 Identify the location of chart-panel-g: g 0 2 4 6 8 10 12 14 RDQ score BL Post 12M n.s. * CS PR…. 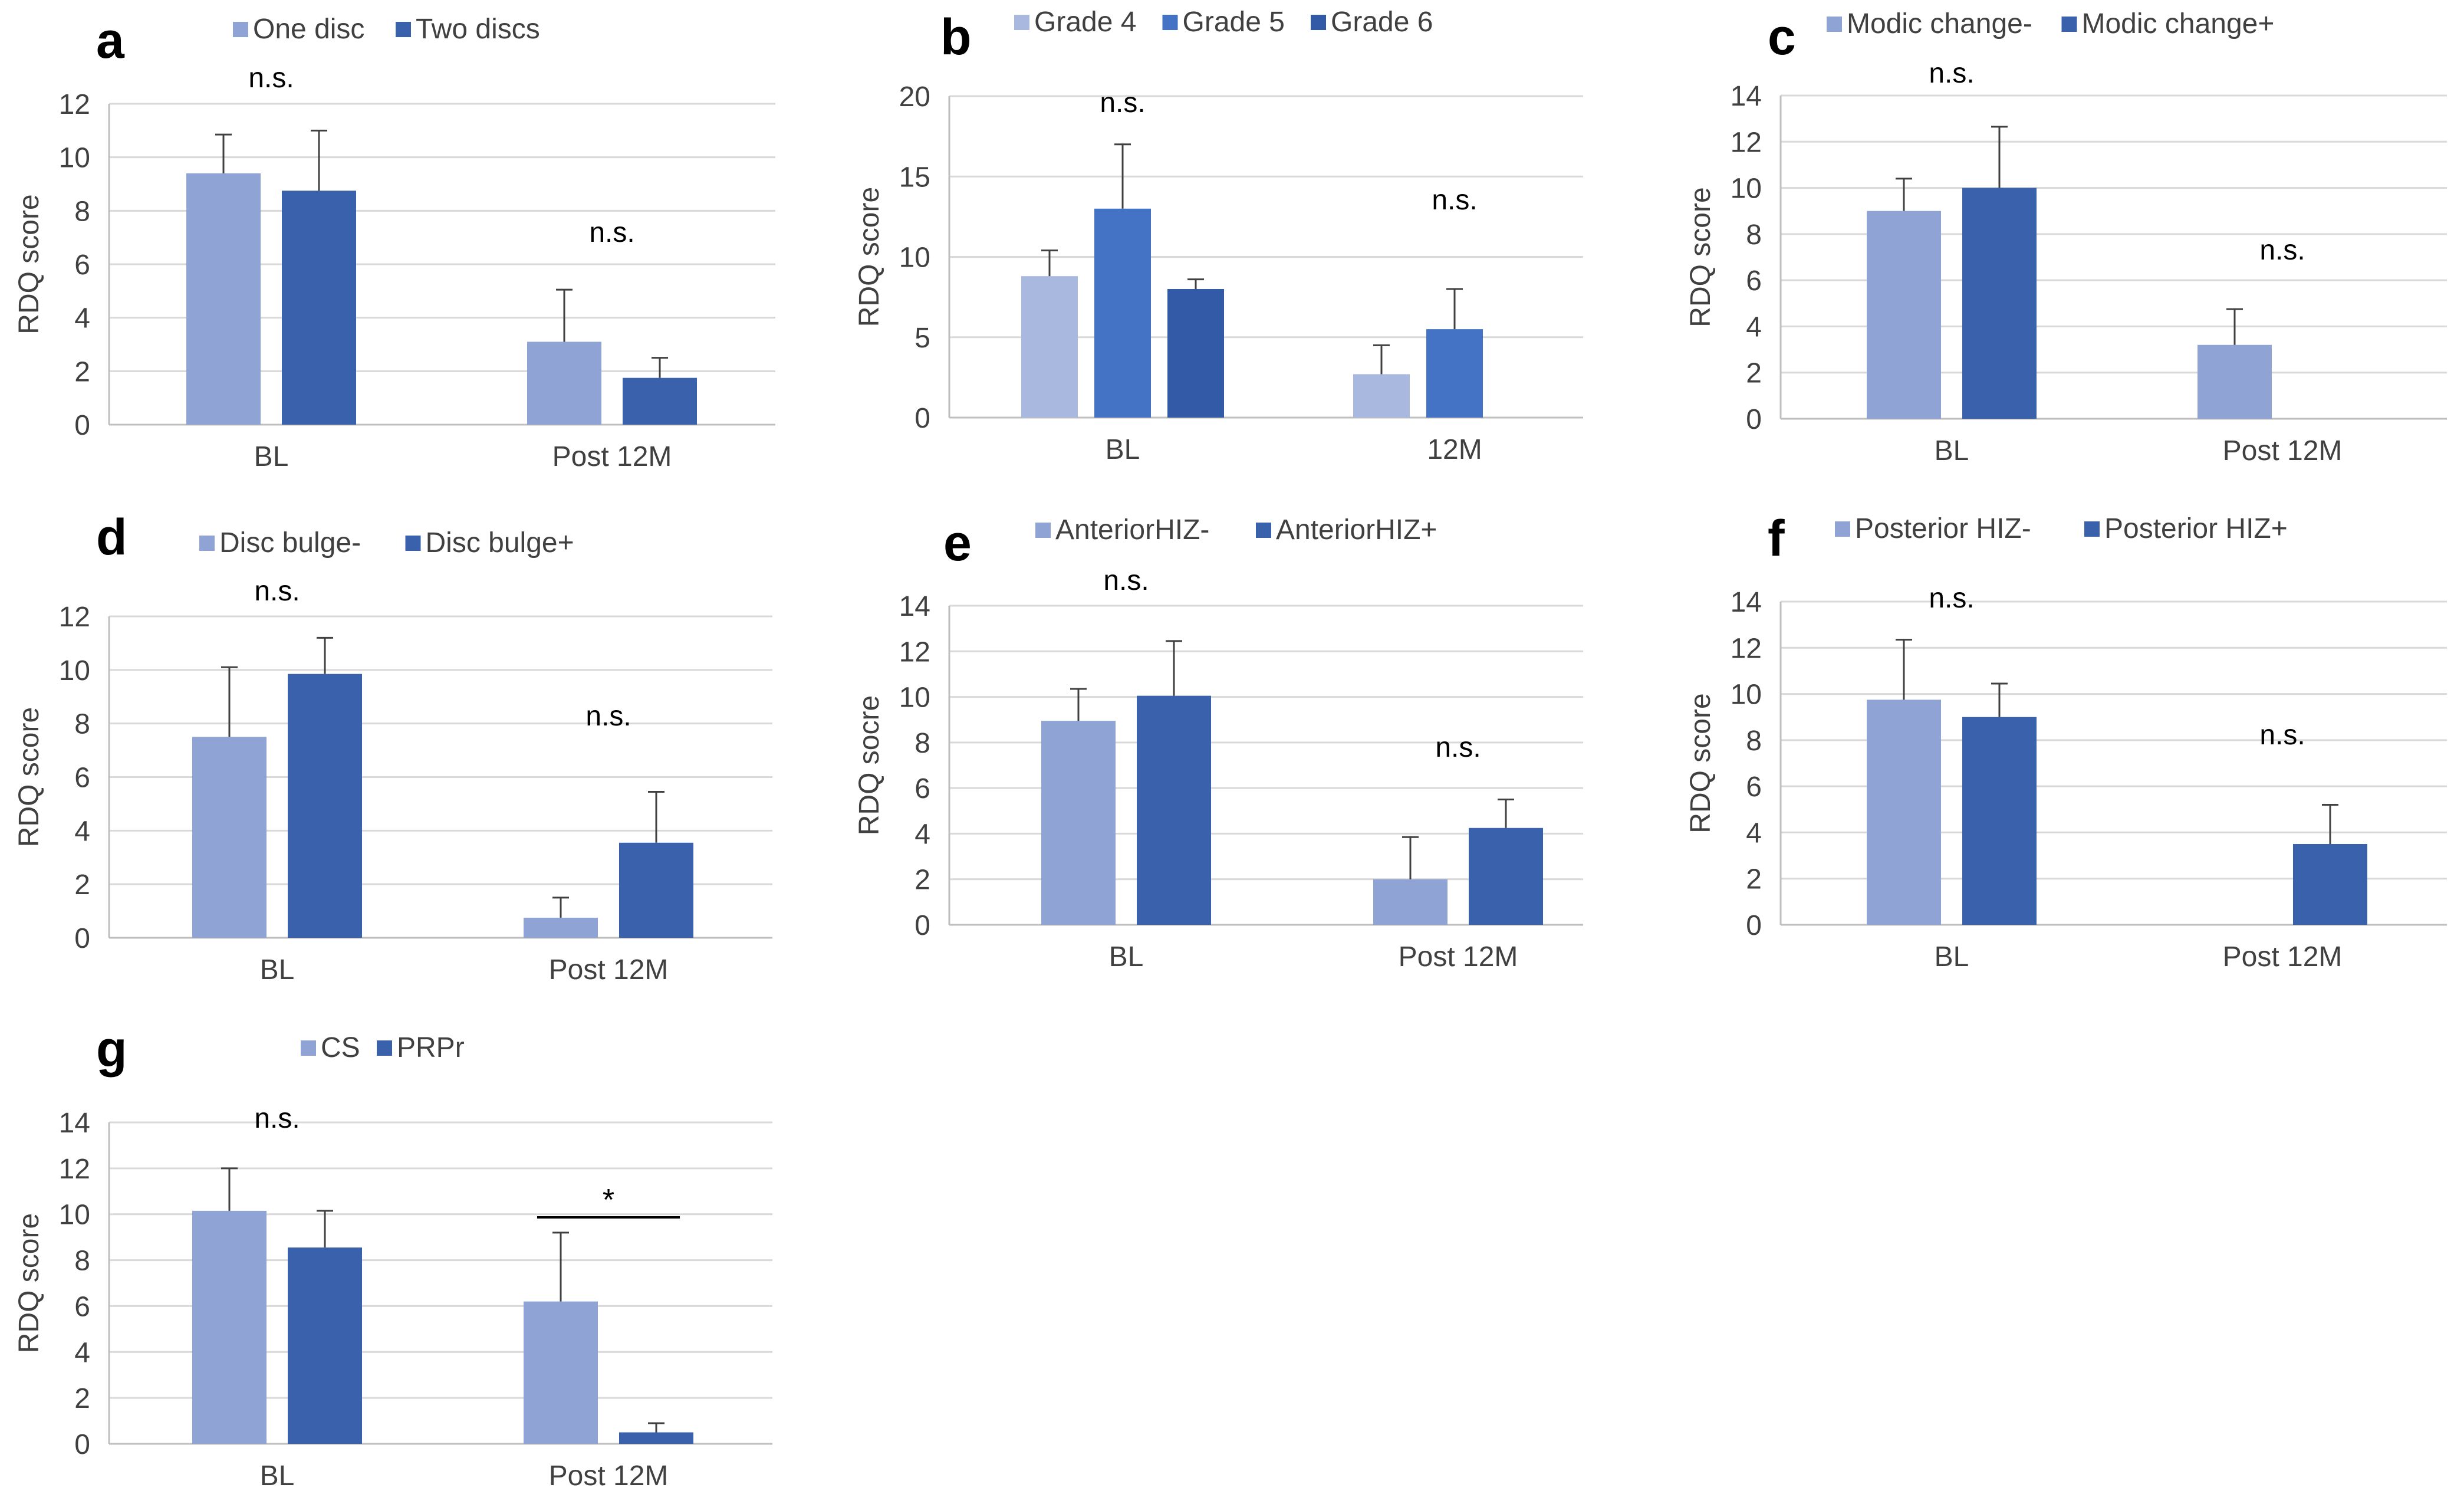
(393, 1257).